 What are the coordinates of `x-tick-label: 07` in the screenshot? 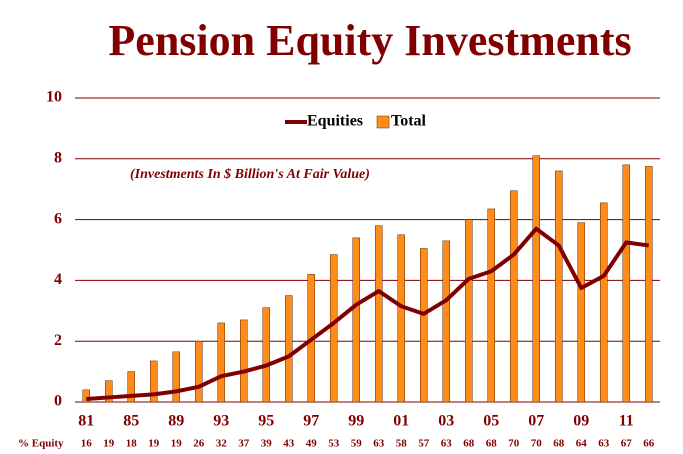 It's located at (536, 421).